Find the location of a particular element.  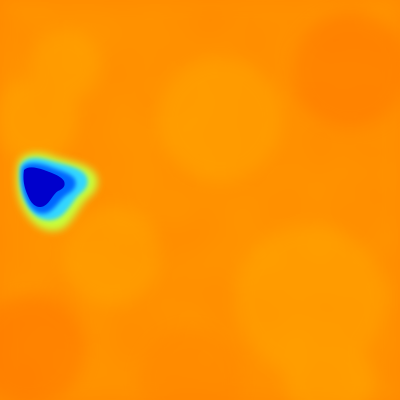

cold-anomaly is located at coordinates (57, 192).